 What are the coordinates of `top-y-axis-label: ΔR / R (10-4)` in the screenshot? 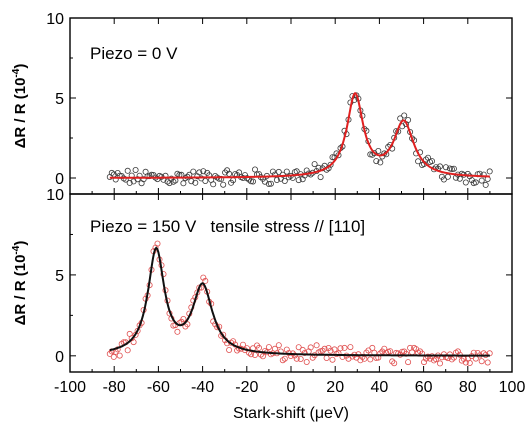 It's located at (20, 106).